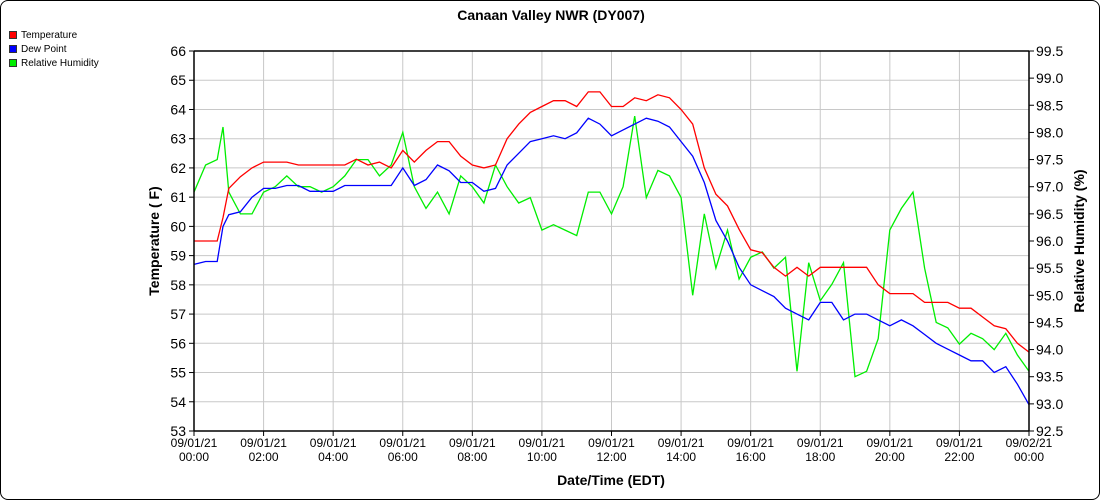  Describe the element at coordinates (1049, 377) in the screenshot. I see `y2-tick-label: 93.5` at that location.